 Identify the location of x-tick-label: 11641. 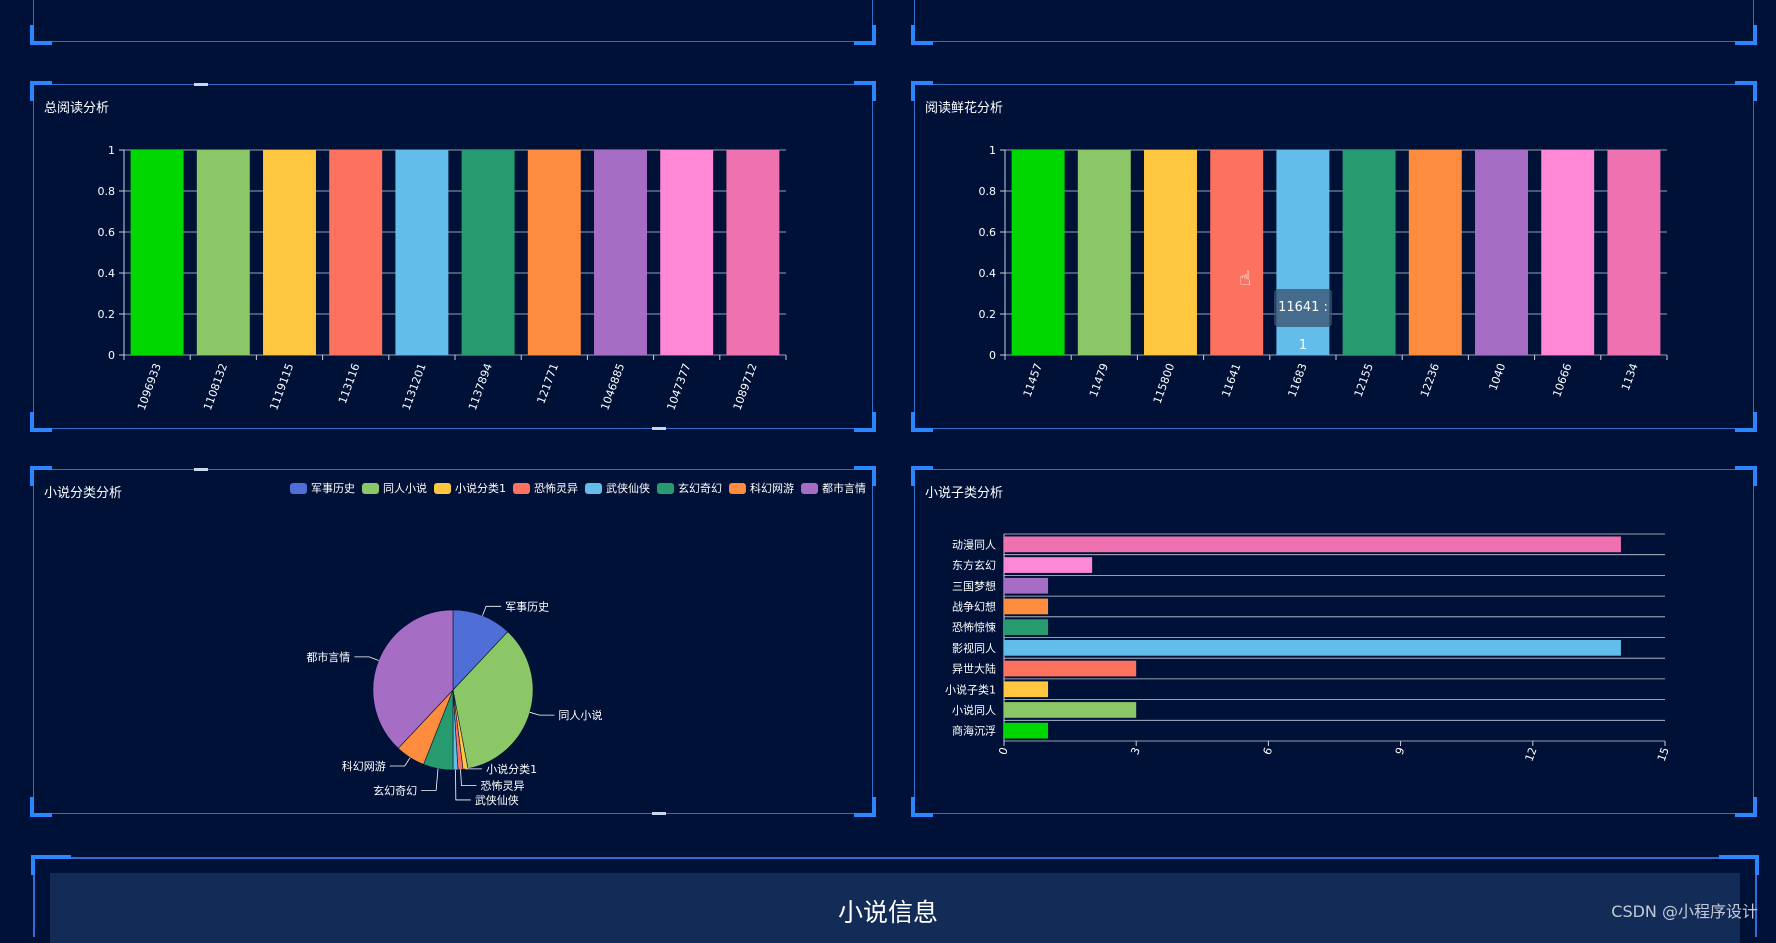
(1231, 380).